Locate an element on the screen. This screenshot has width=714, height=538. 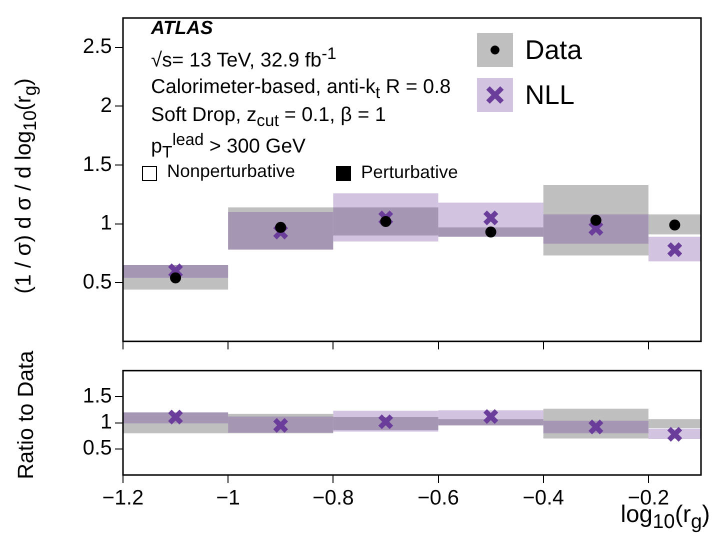
annotation: ATLAS is located at coordinates (182, 28).